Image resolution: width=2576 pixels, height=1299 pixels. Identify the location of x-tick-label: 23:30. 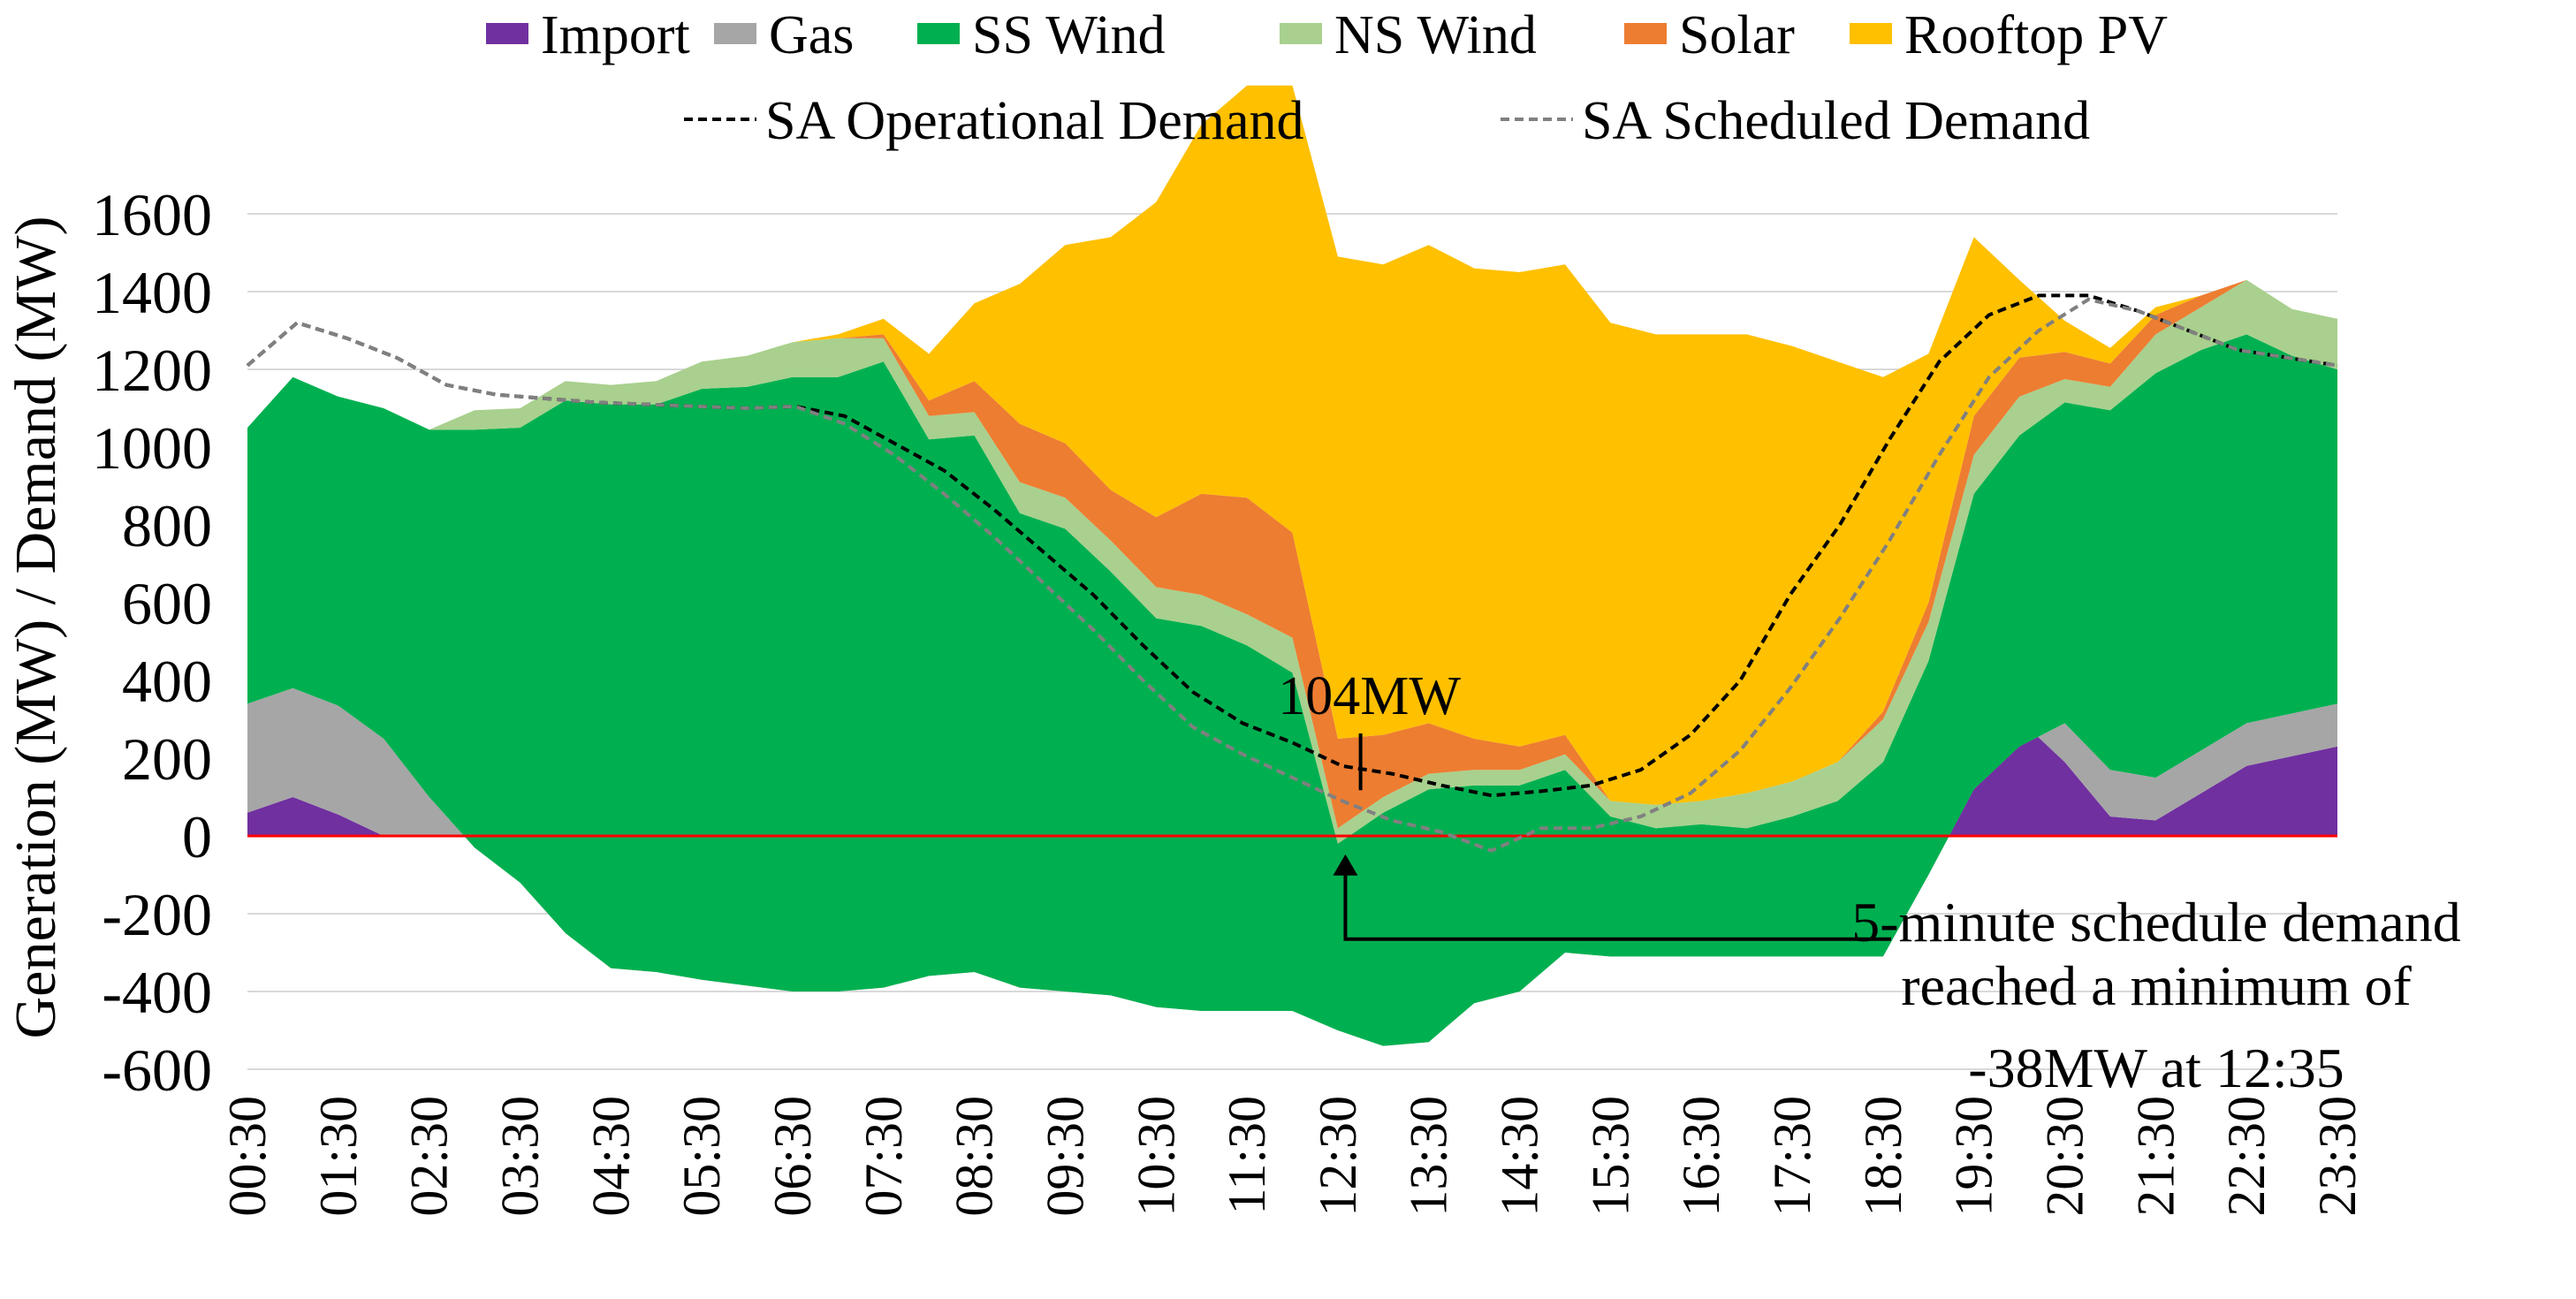
(2337, 1157).